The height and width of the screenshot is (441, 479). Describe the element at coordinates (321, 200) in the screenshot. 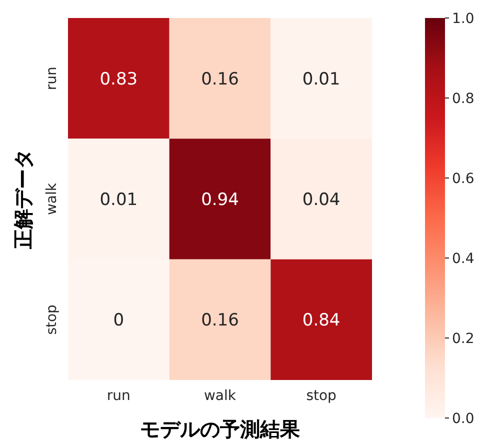

I see `data-label: 0.04` at that location.